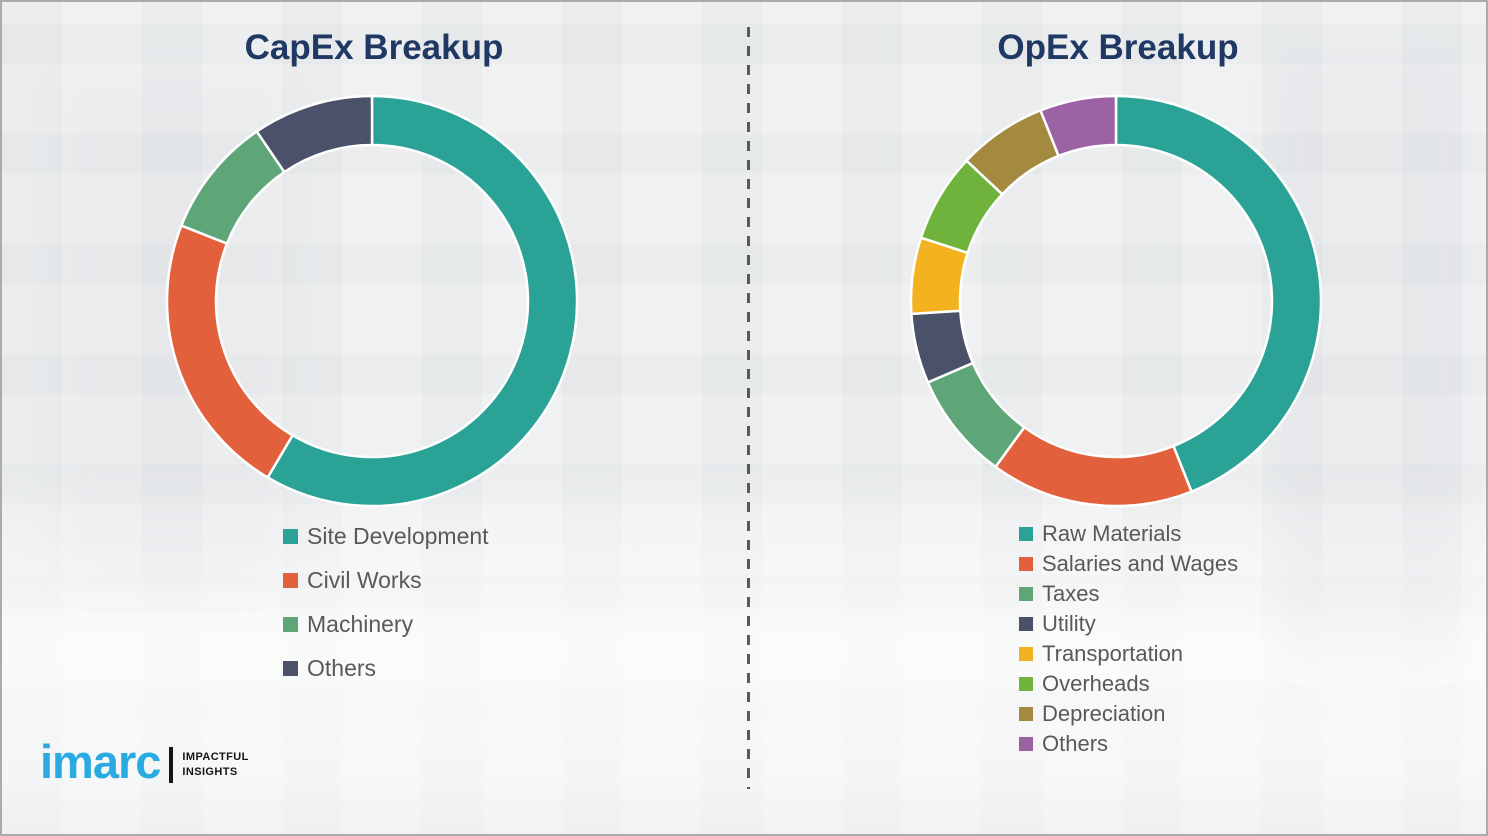 This screenshot has width=1488, height=836. I want to click on legend-item-utility: Utility, so click(1128, 624).